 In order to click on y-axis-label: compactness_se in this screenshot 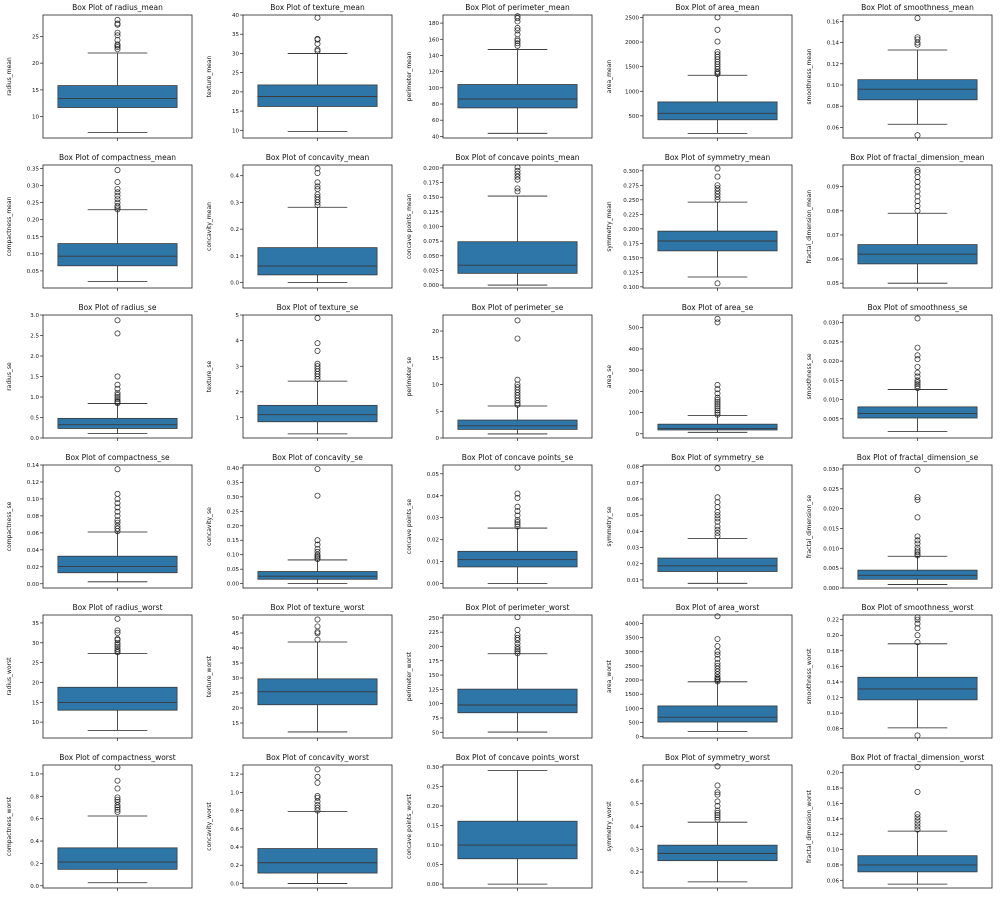, I will do `click(9, 526)`.